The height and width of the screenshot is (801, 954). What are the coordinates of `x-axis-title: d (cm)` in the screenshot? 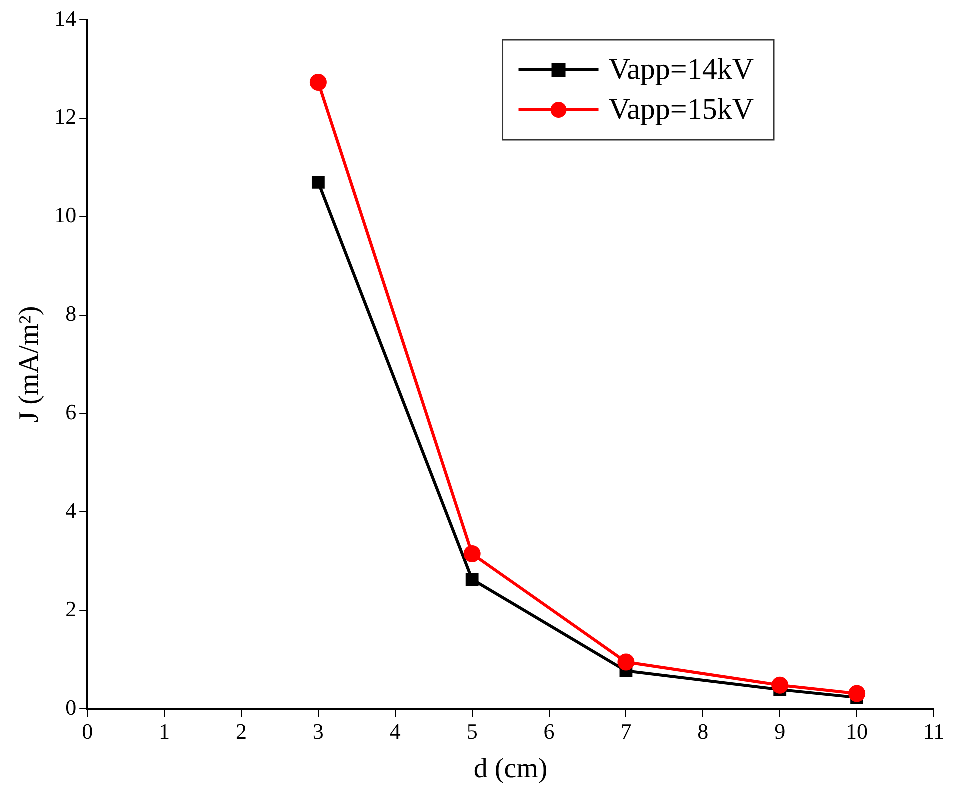 It's located at (511, 769).